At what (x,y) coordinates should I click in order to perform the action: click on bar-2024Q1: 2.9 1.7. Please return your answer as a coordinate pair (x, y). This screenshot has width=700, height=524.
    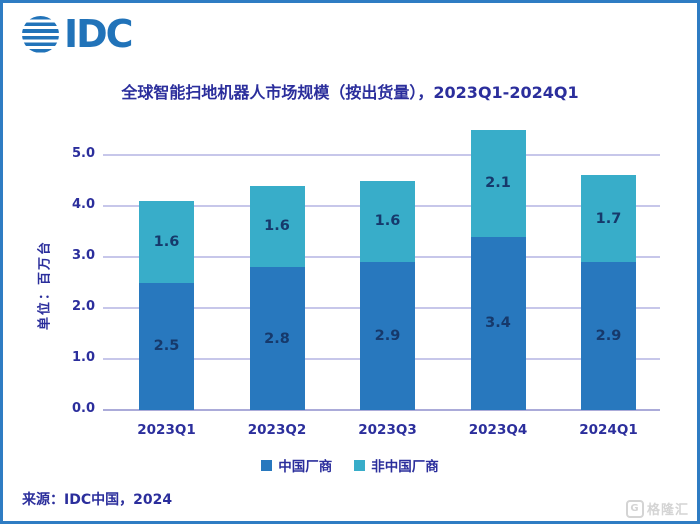
    Looking at the image, I should click on (608, 270).